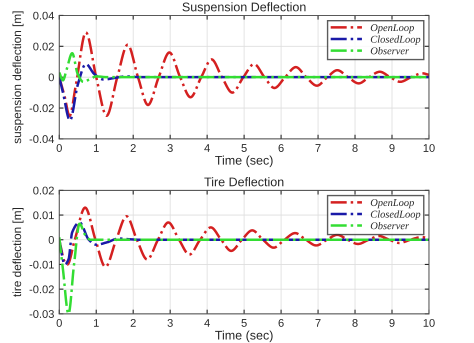 The image size is (474, 343). I want to click on y-tick-label: -0.04, so click(42, 139).